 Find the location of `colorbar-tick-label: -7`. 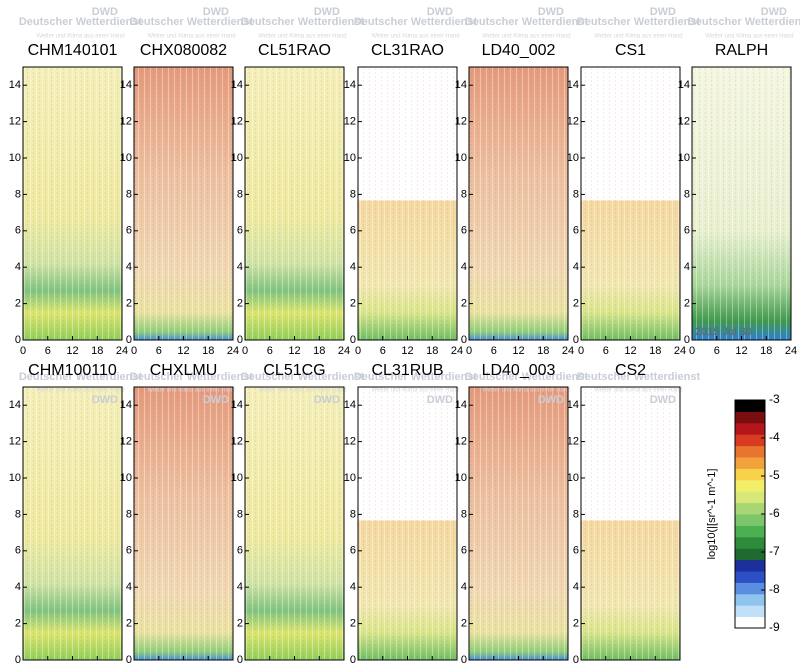

colorbar-tick-label: -7 is located at coordinates (774, 551).